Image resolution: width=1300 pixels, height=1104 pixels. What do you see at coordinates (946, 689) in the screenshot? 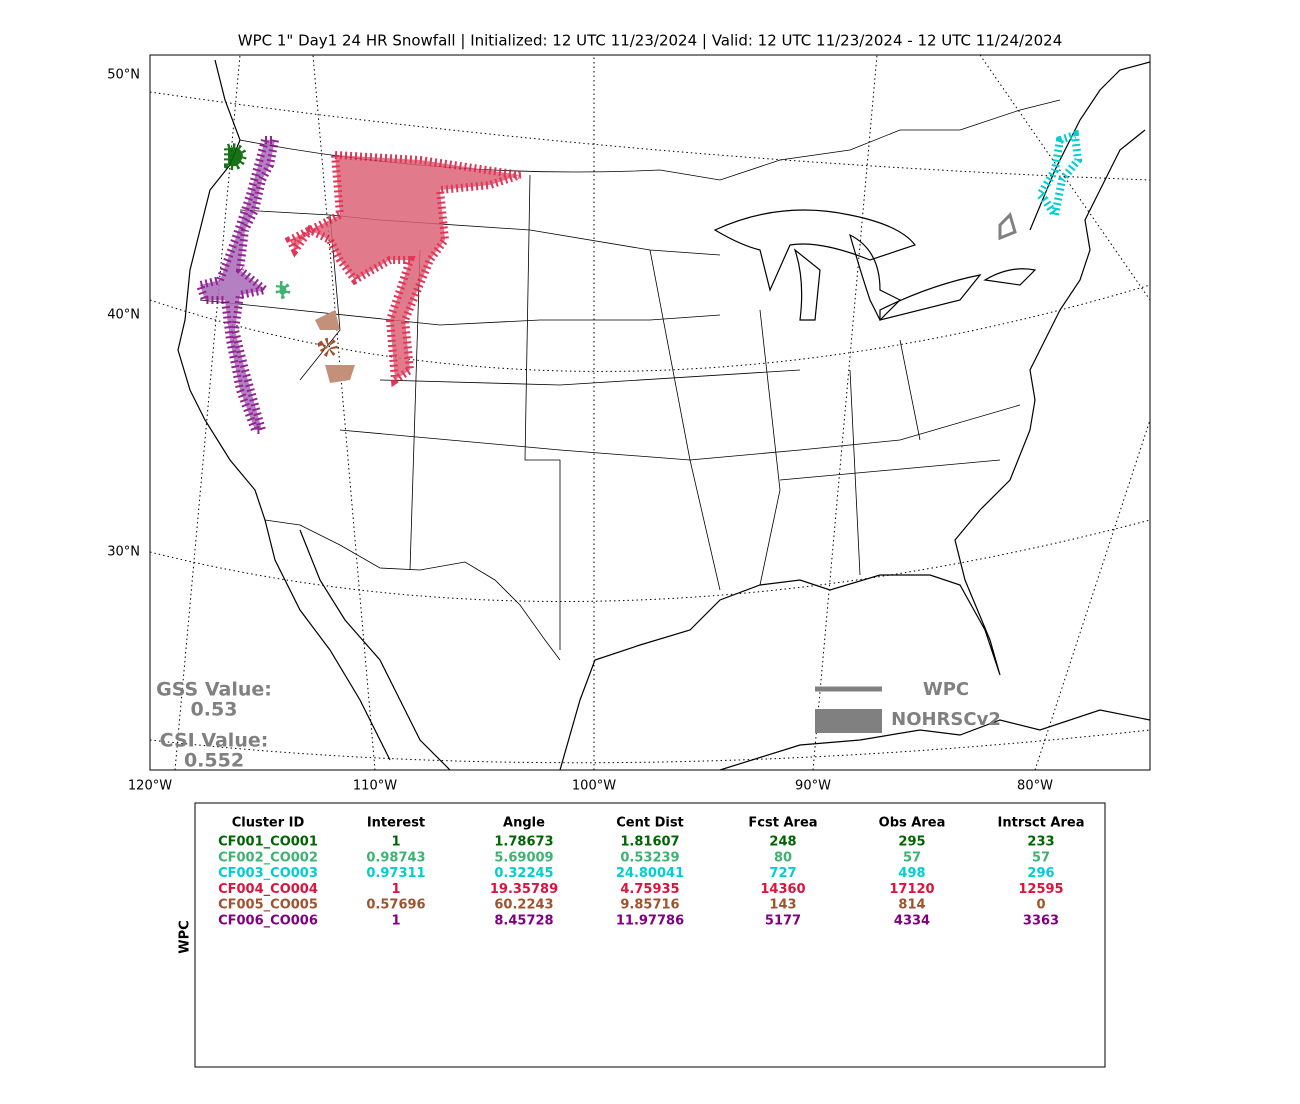
I see `legend-label: WPC` at bounding box center [946, 689].